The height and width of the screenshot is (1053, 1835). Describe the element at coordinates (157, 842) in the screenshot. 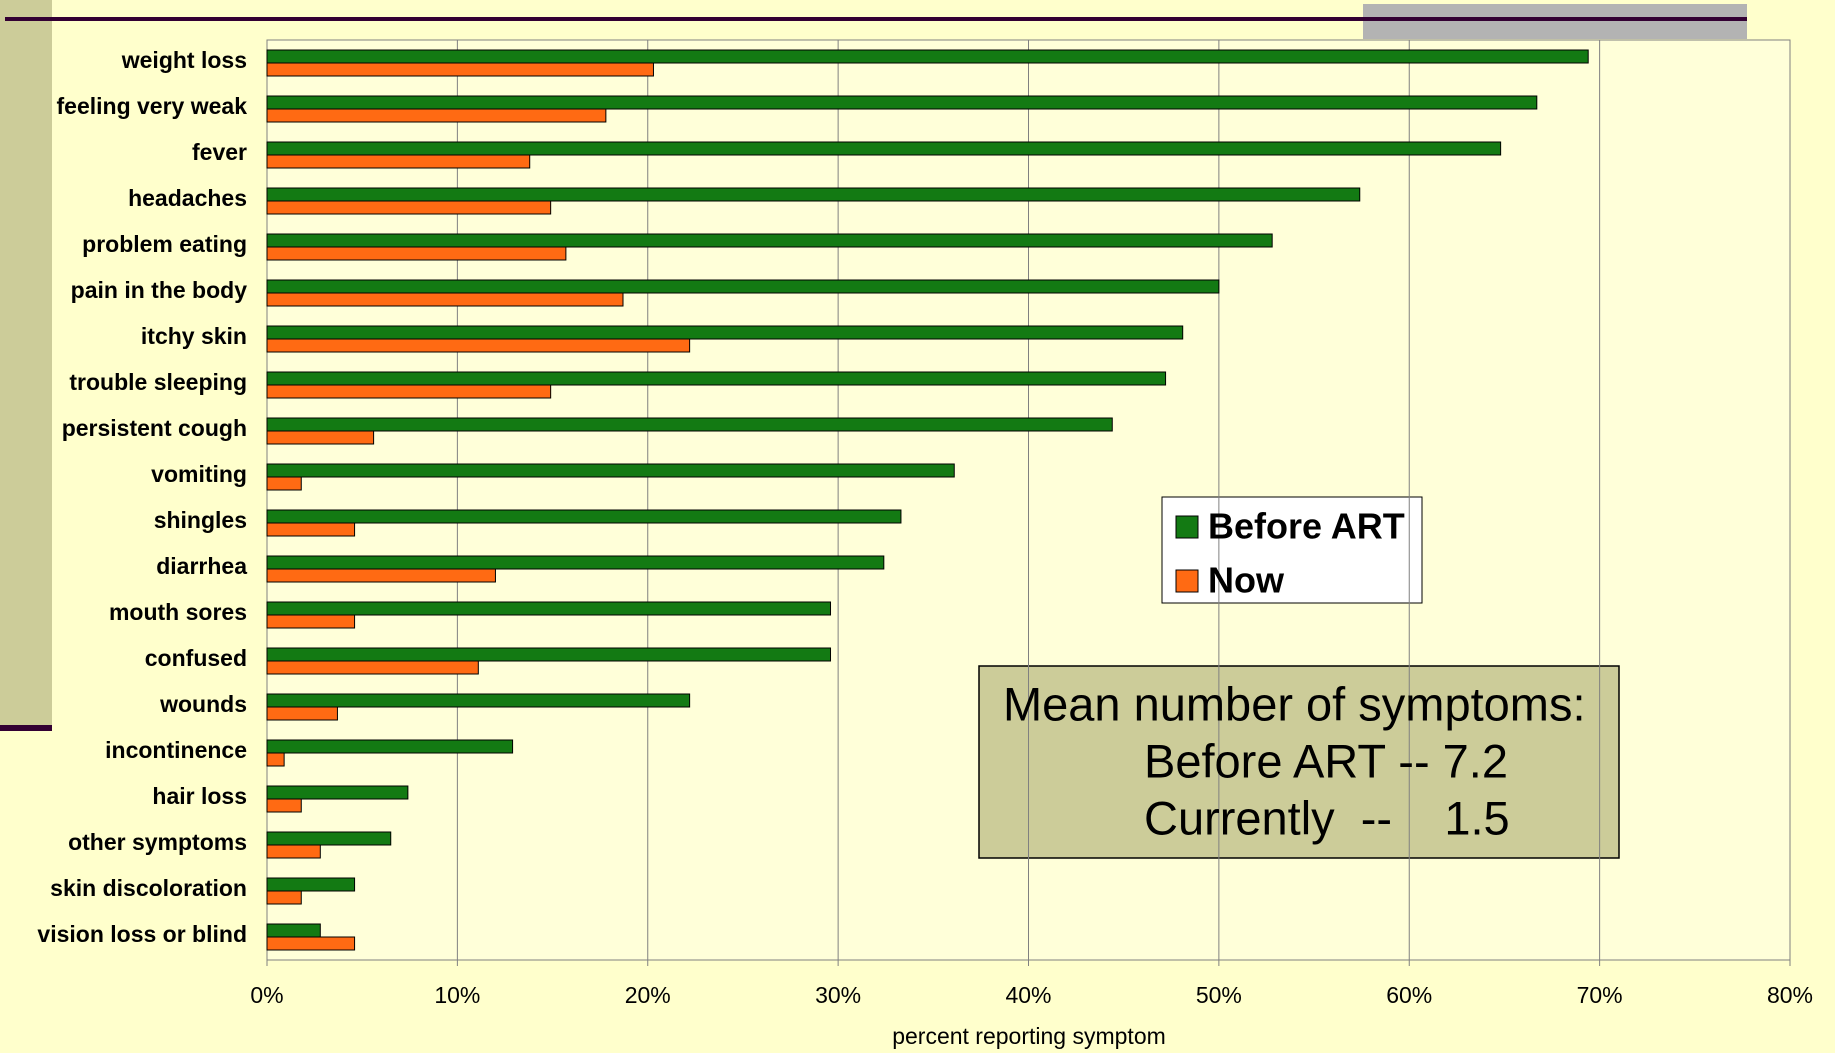

I see `category-label: other symptoms` at that location.